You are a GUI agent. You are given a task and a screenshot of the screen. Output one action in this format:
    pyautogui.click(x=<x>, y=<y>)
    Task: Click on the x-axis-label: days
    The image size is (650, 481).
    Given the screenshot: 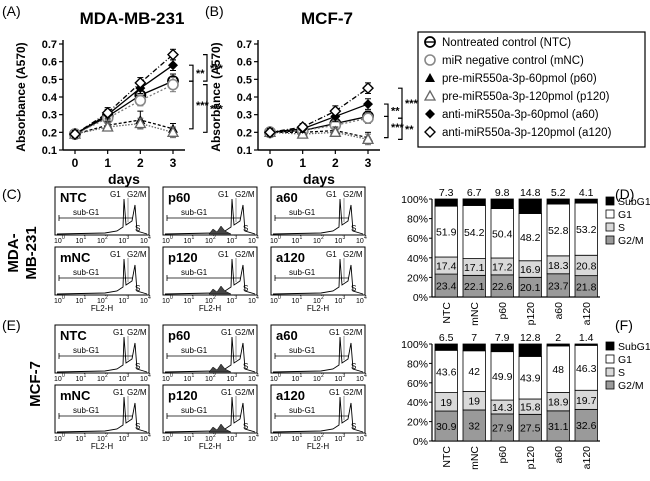 What is the action you would take?
    pyautogui.click(x=319, y=179)
    